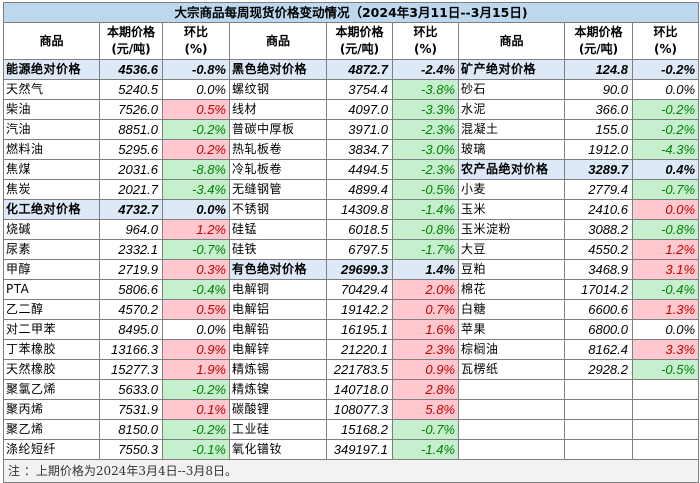 Image resolution: width=700 pixels, height=483 pixels. Describe the element at coordinates (665, 309) in the screenshot. I see `change-cell: 1.3%` at that location.